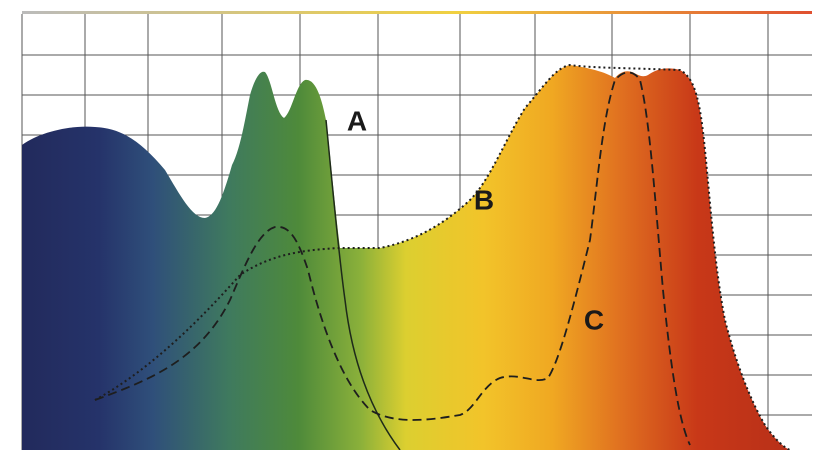  Describe the element at coordinates (594, 319) in the screenshot. I see `curve-label: C` at that location.